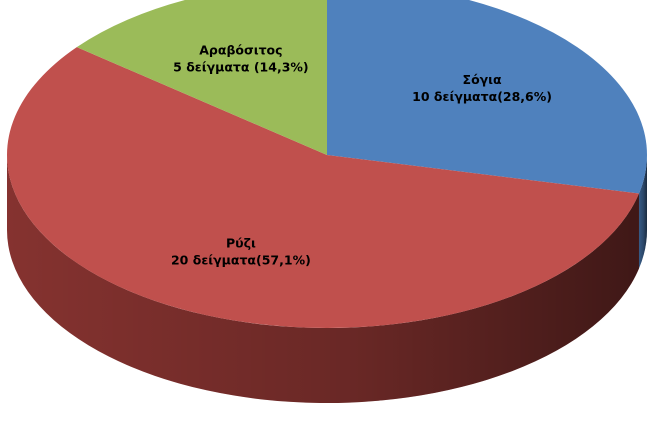  I want to click on slice-σόγια-value: 10 δείγματα(28,6%), so click(482, 96).